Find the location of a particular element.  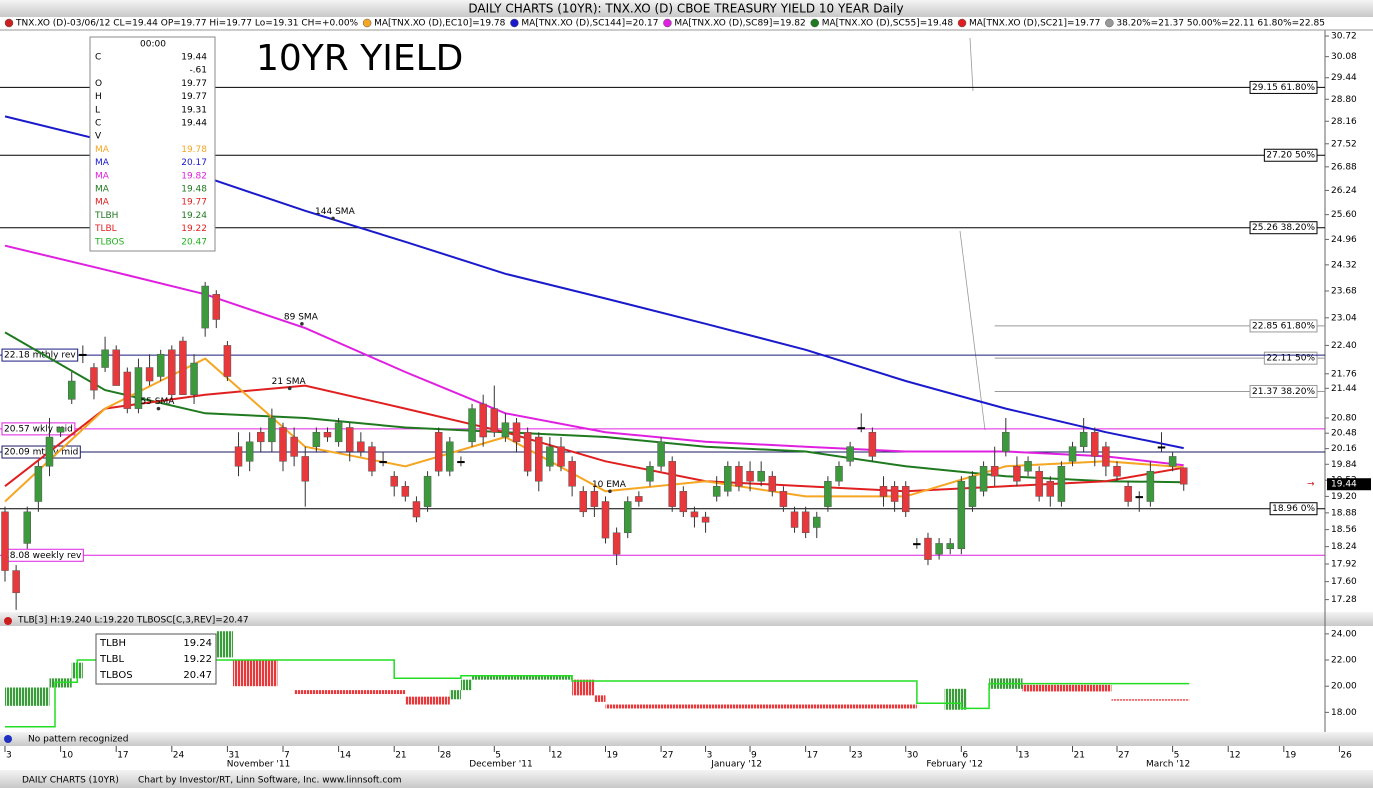

y-tick-label: 21.44 is located at coordinates (1344, 389).